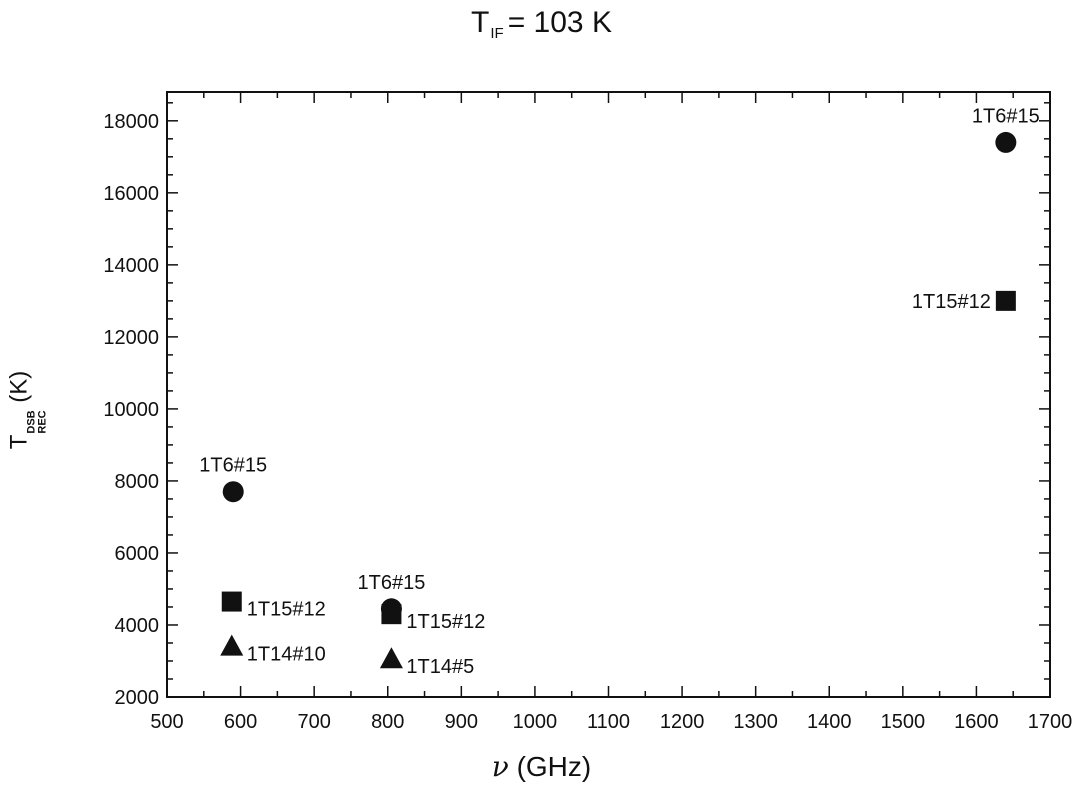 The height and width of the screenshot is (789, 1083). Describe the element at coordinates (137, 698) in the screenshot. I see `y-tick-label: 2000` at that location.